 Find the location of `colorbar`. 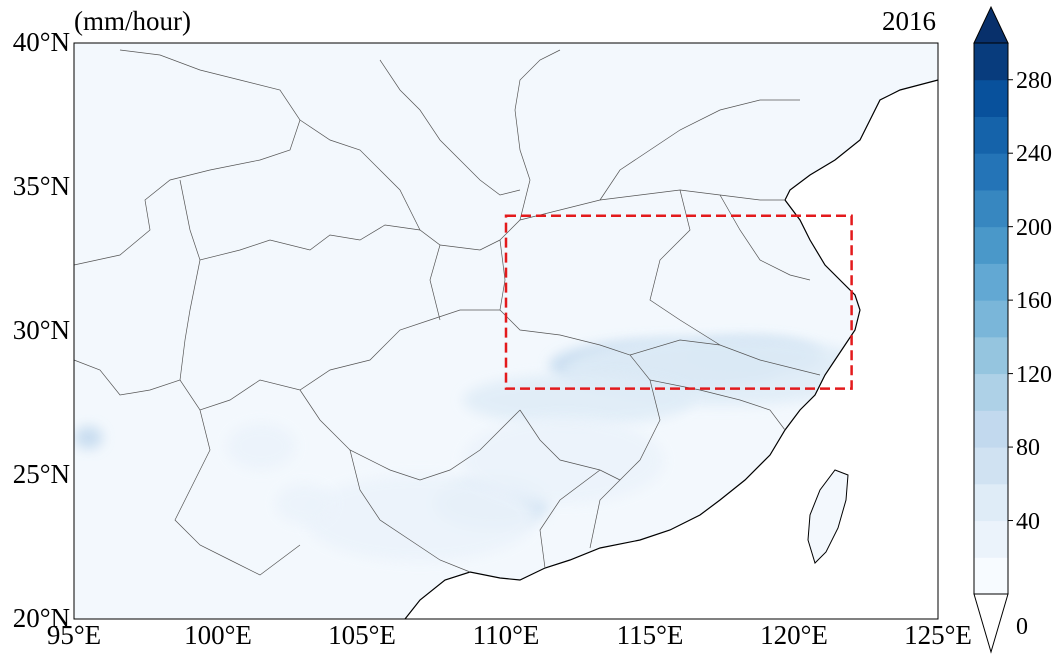

colorbar is located at coordinates (991, 329).